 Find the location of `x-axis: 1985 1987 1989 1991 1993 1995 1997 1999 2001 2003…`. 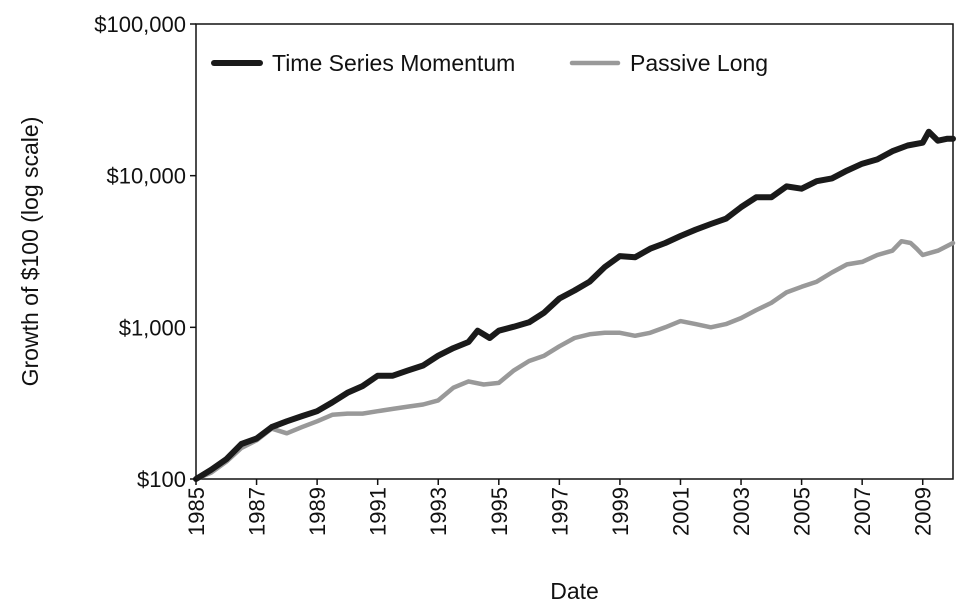

x-axis: 1985 1987 1989 1991 1993 1995 1997 1999 2001 2003… is located at coordinates (560, 507).